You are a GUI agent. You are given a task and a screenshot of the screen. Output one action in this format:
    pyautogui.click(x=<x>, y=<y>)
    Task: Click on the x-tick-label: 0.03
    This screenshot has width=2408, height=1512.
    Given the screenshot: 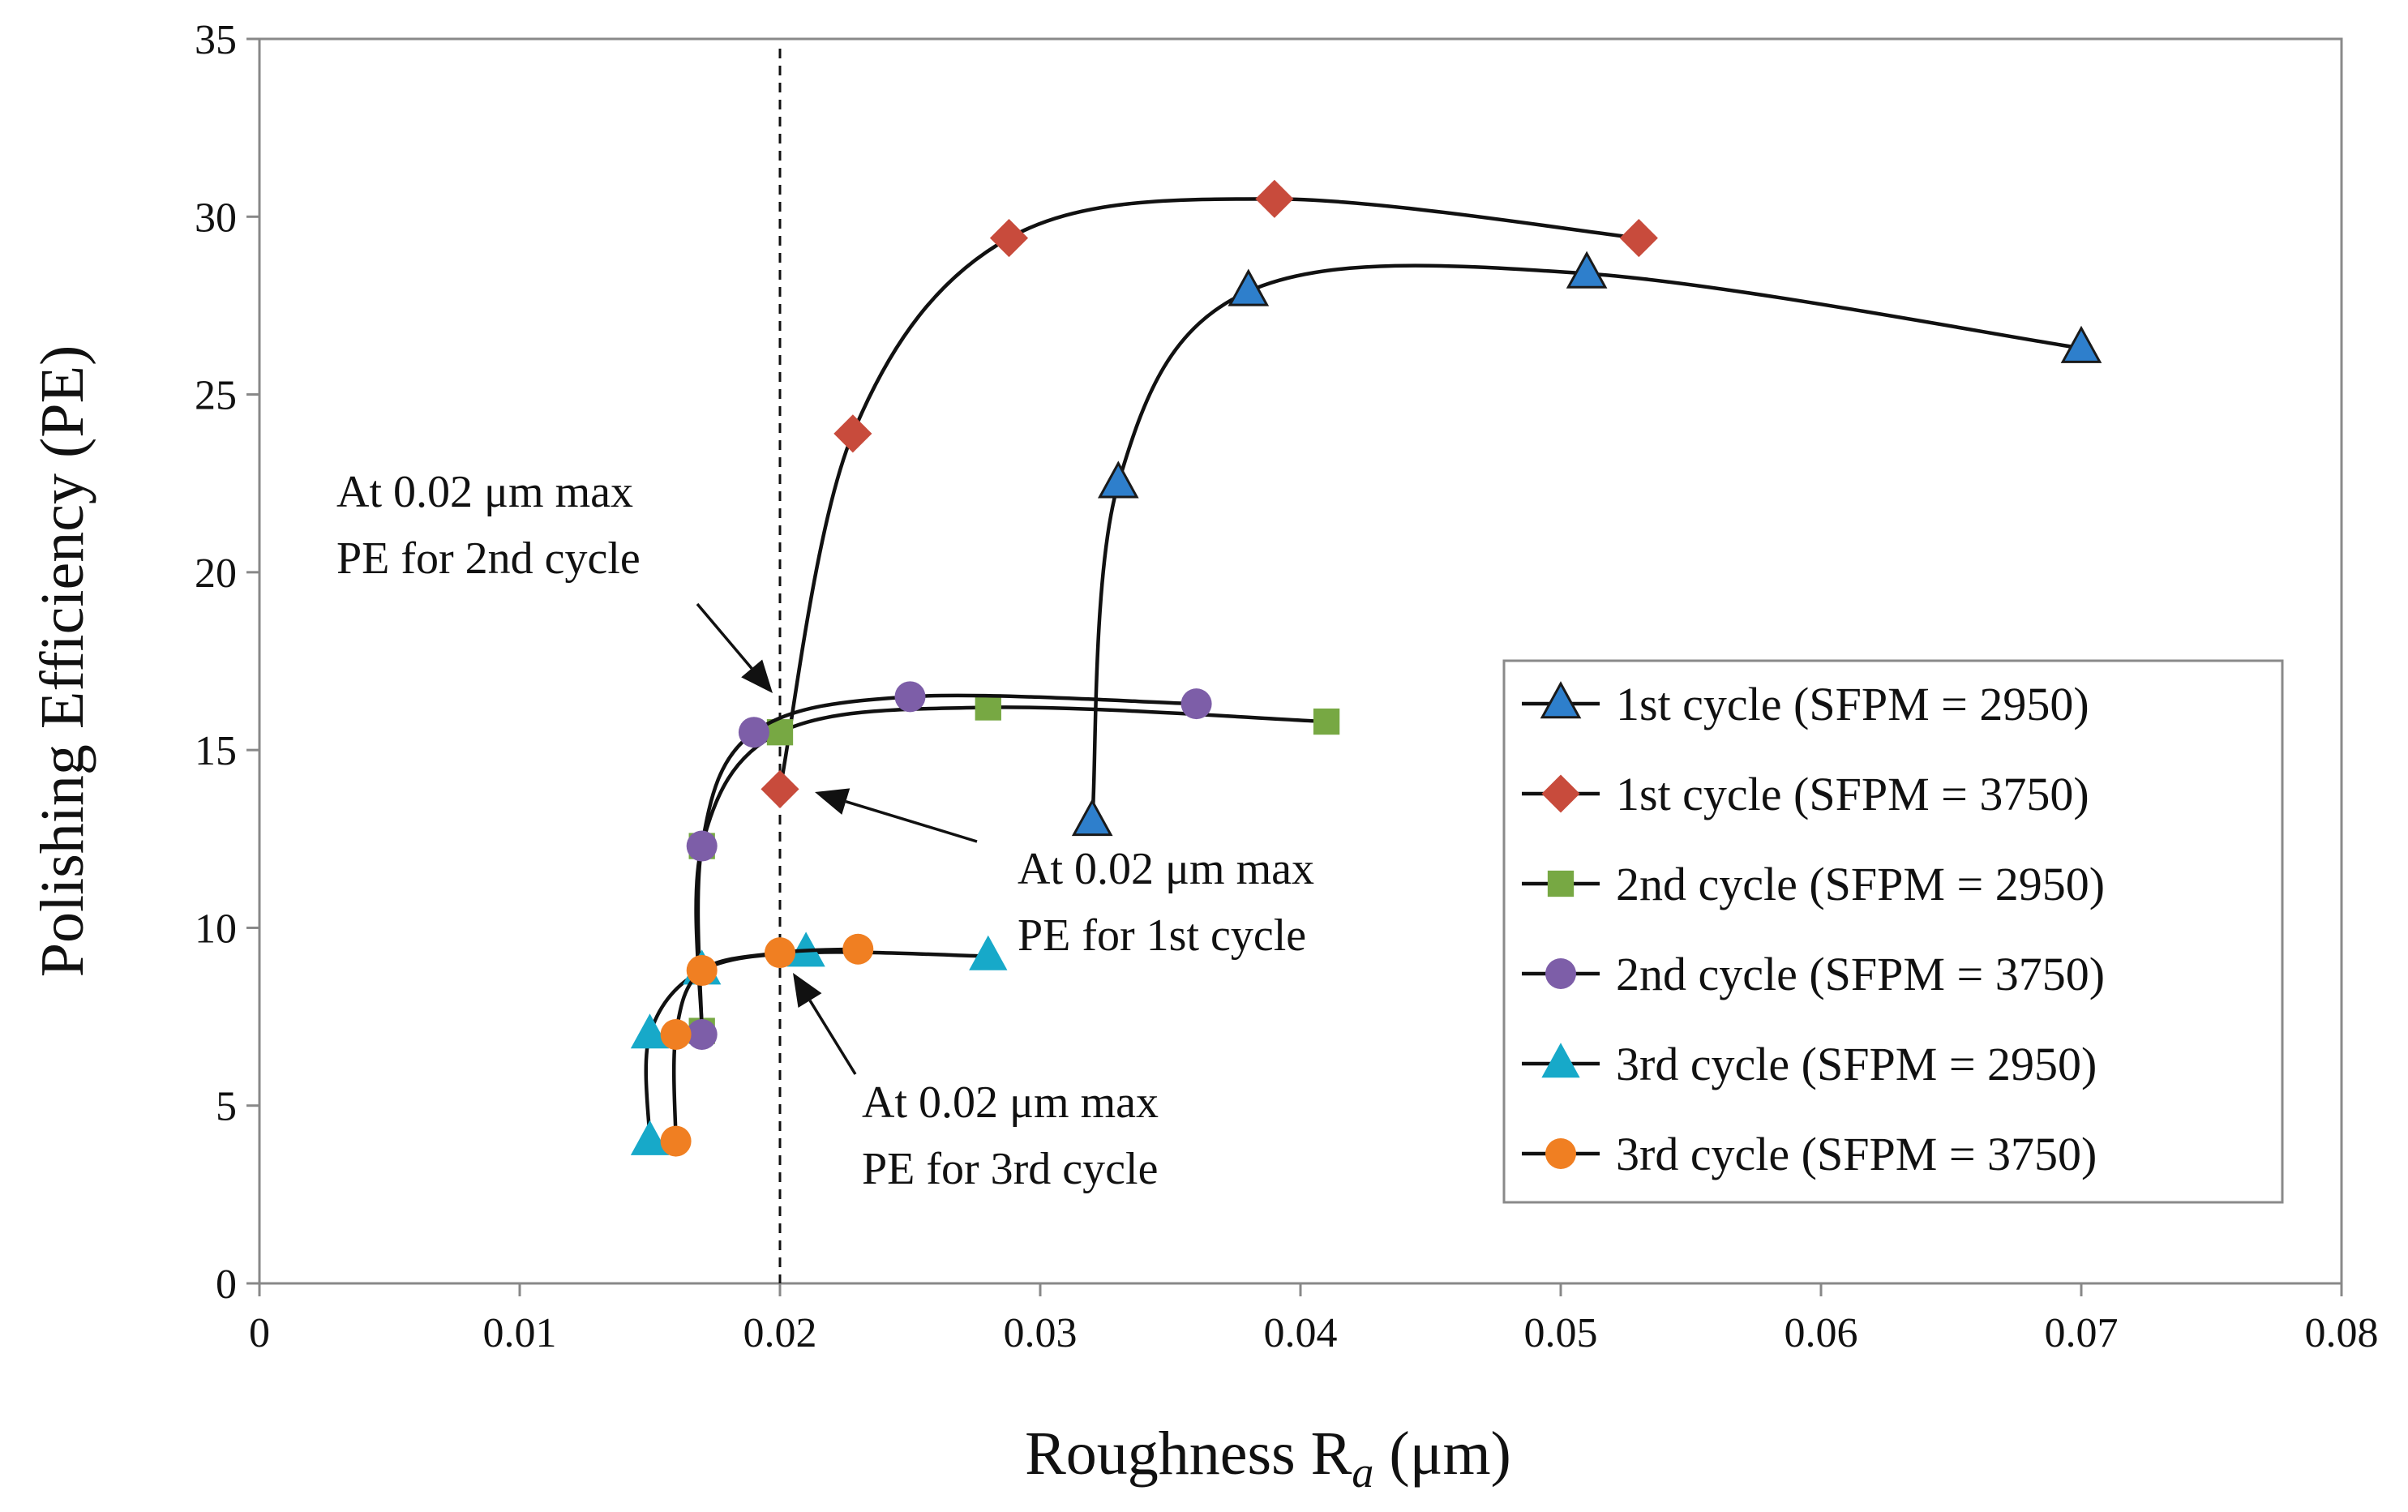 What is the action you would take?
    pyautogui.click(x=1041, y=1333)
    